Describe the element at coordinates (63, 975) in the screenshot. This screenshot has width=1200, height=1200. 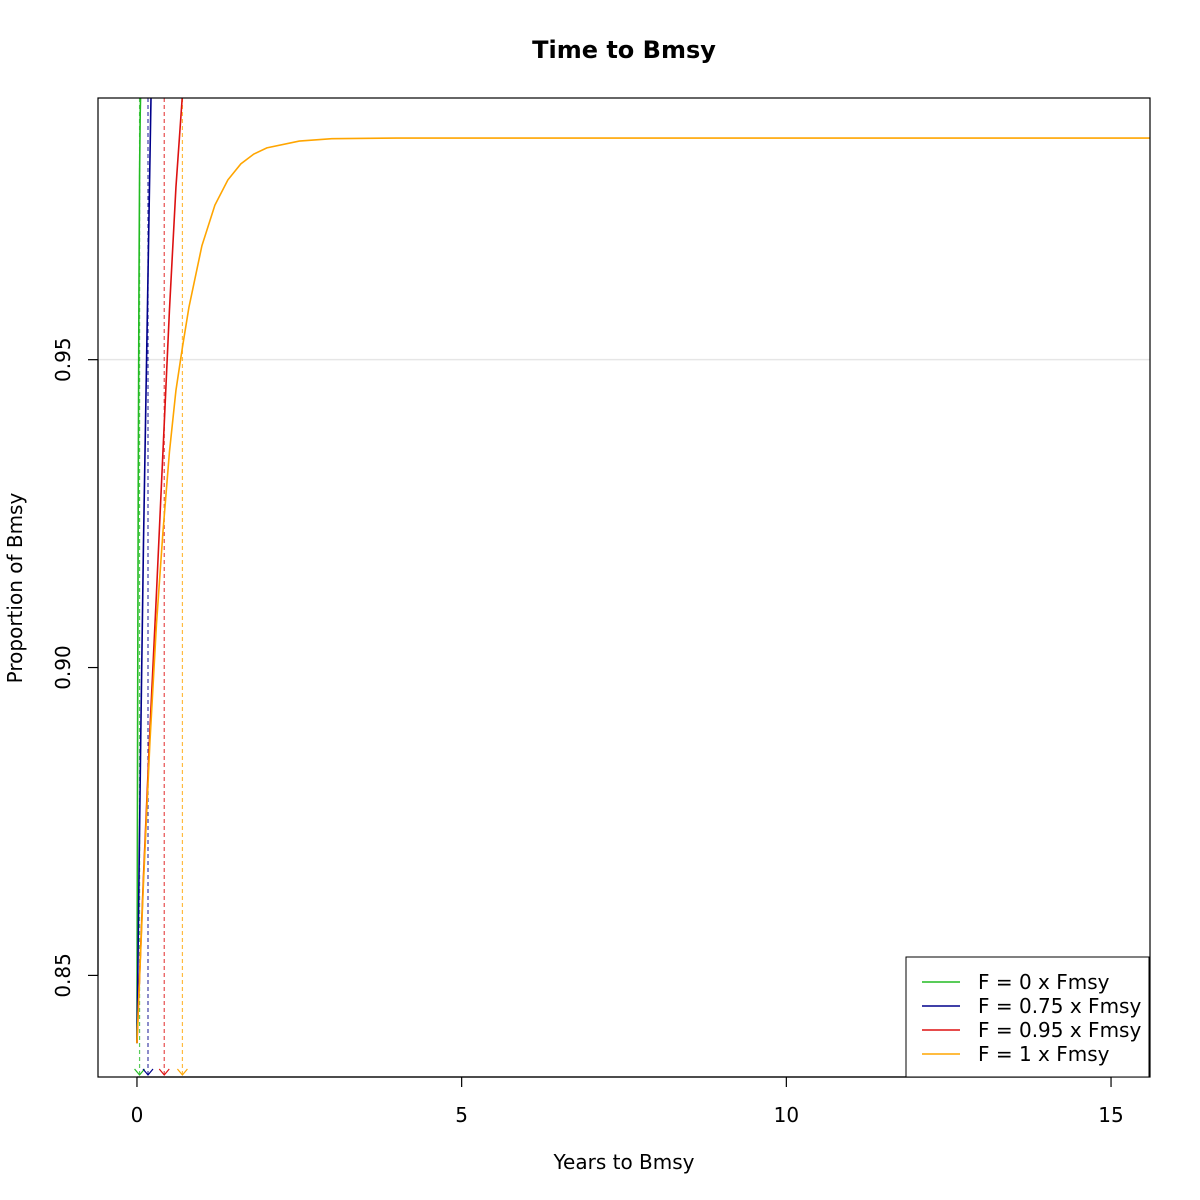
I see `y-tick-label: 0.85` at that location.